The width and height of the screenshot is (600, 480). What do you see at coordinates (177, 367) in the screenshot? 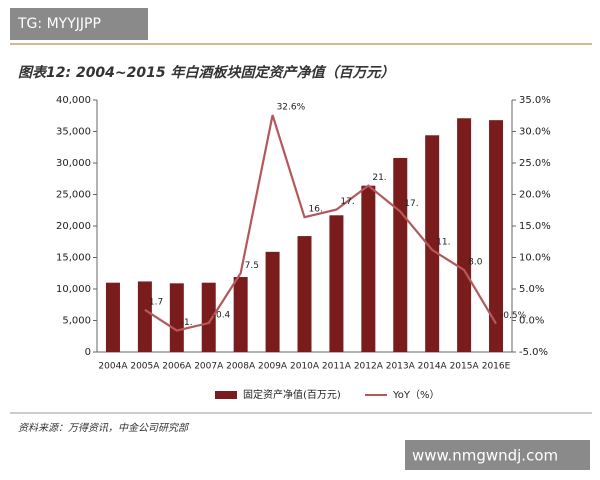
I see `x-tick-label: 2006A` at bounding box center [177, 367].